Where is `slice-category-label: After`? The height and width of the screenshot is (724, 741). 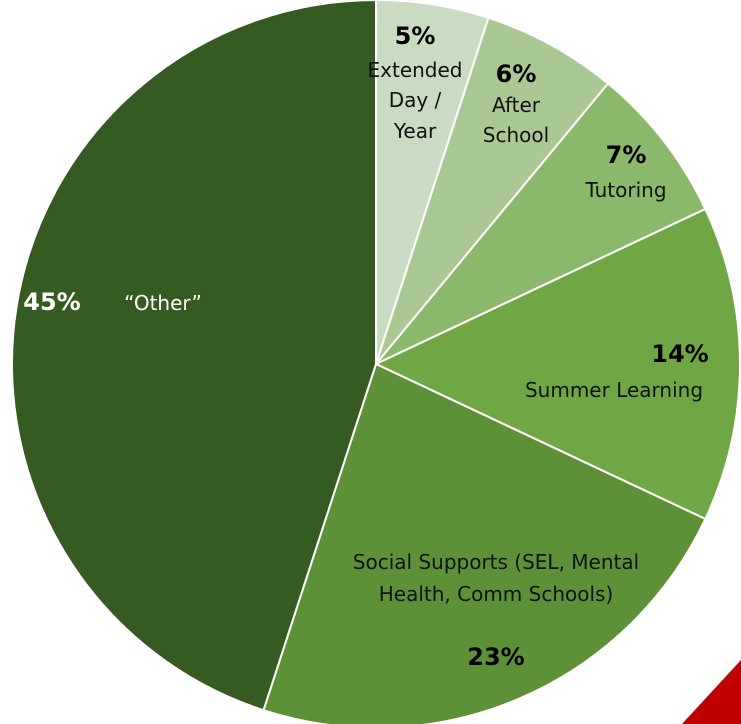 slice-category-label: After is located at coordinates (516, 105).